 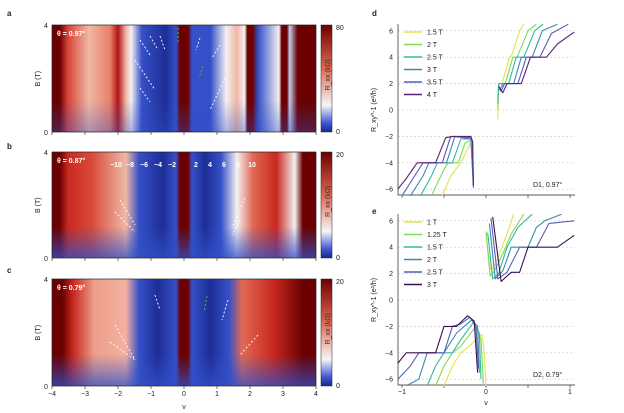 What do you see at coordinates (391, 31) in the screenshot?
I see `y-tick-label: 6` at bounding box center [391, 31].